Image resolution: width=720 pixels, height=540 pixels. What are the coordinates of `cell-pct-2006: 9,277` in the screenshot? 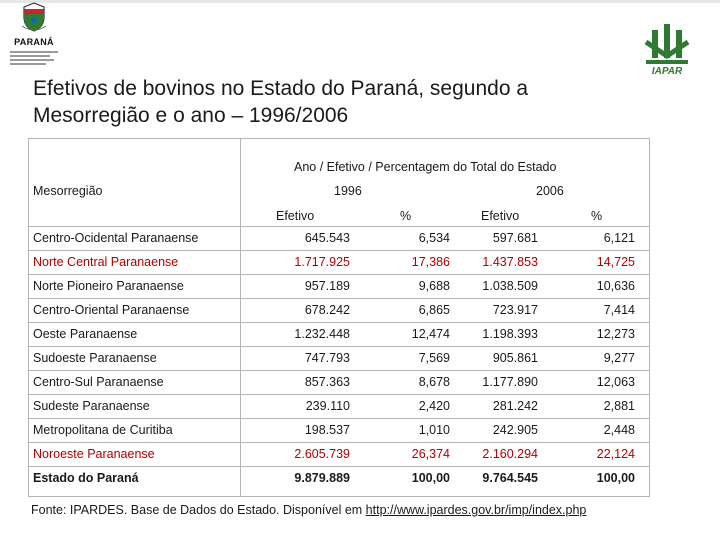 It's located at (619, 358).